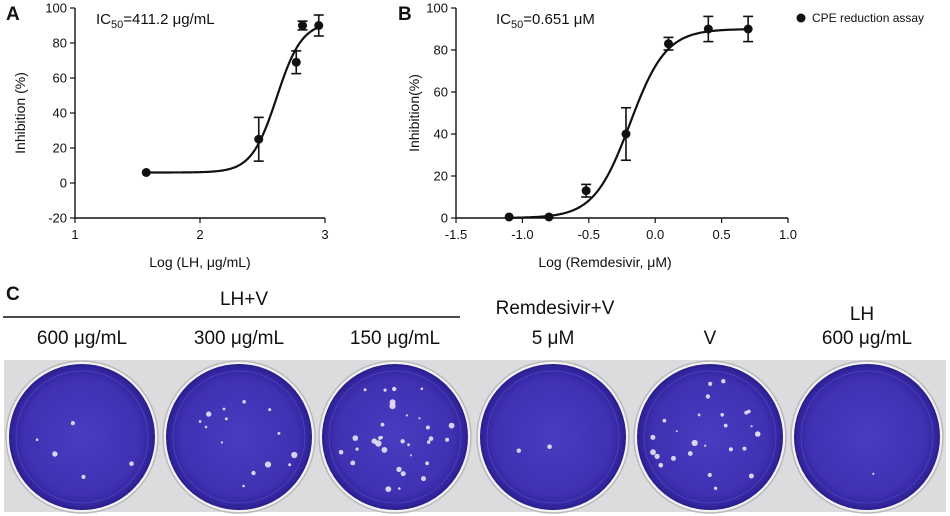 The height and width of the screenshot is (516, 950). I want to click on chart-b-x-tick-label: 0.0, so click(655, 234).